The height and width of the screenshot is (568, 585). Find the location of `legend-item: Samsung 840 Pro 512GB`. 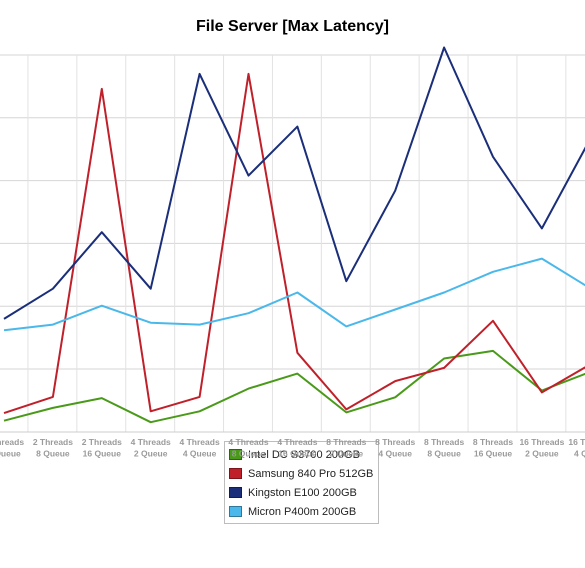

legend-item: Samsung 840 Pro 512GB is located at coordinates (301, 473).